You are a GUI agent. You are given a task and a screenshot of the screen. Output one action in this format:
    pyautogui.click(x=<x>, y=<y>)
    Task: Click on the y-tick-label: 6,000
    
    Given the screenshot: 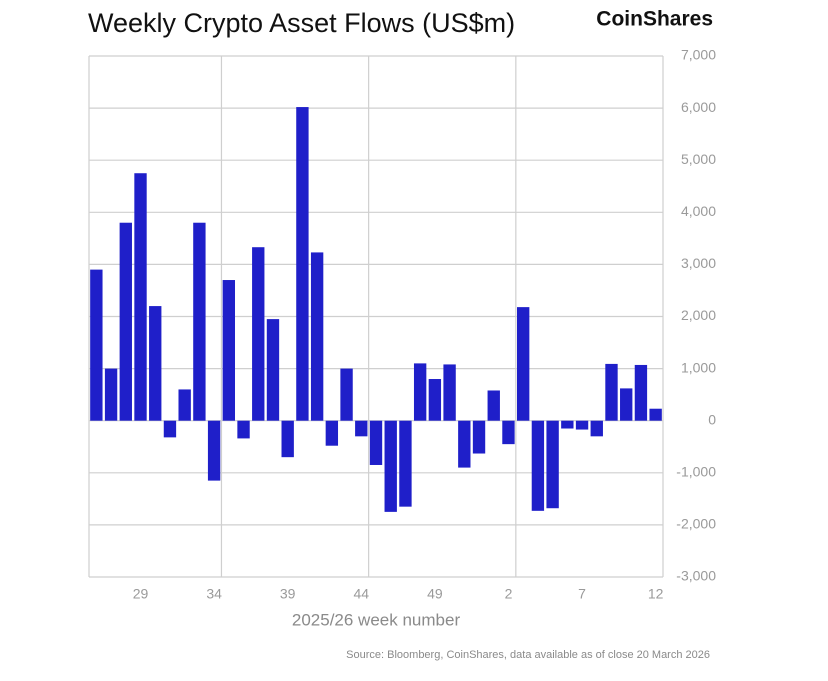 What is the action you would take?
    pyautogui.click(x=698, y=107)
    